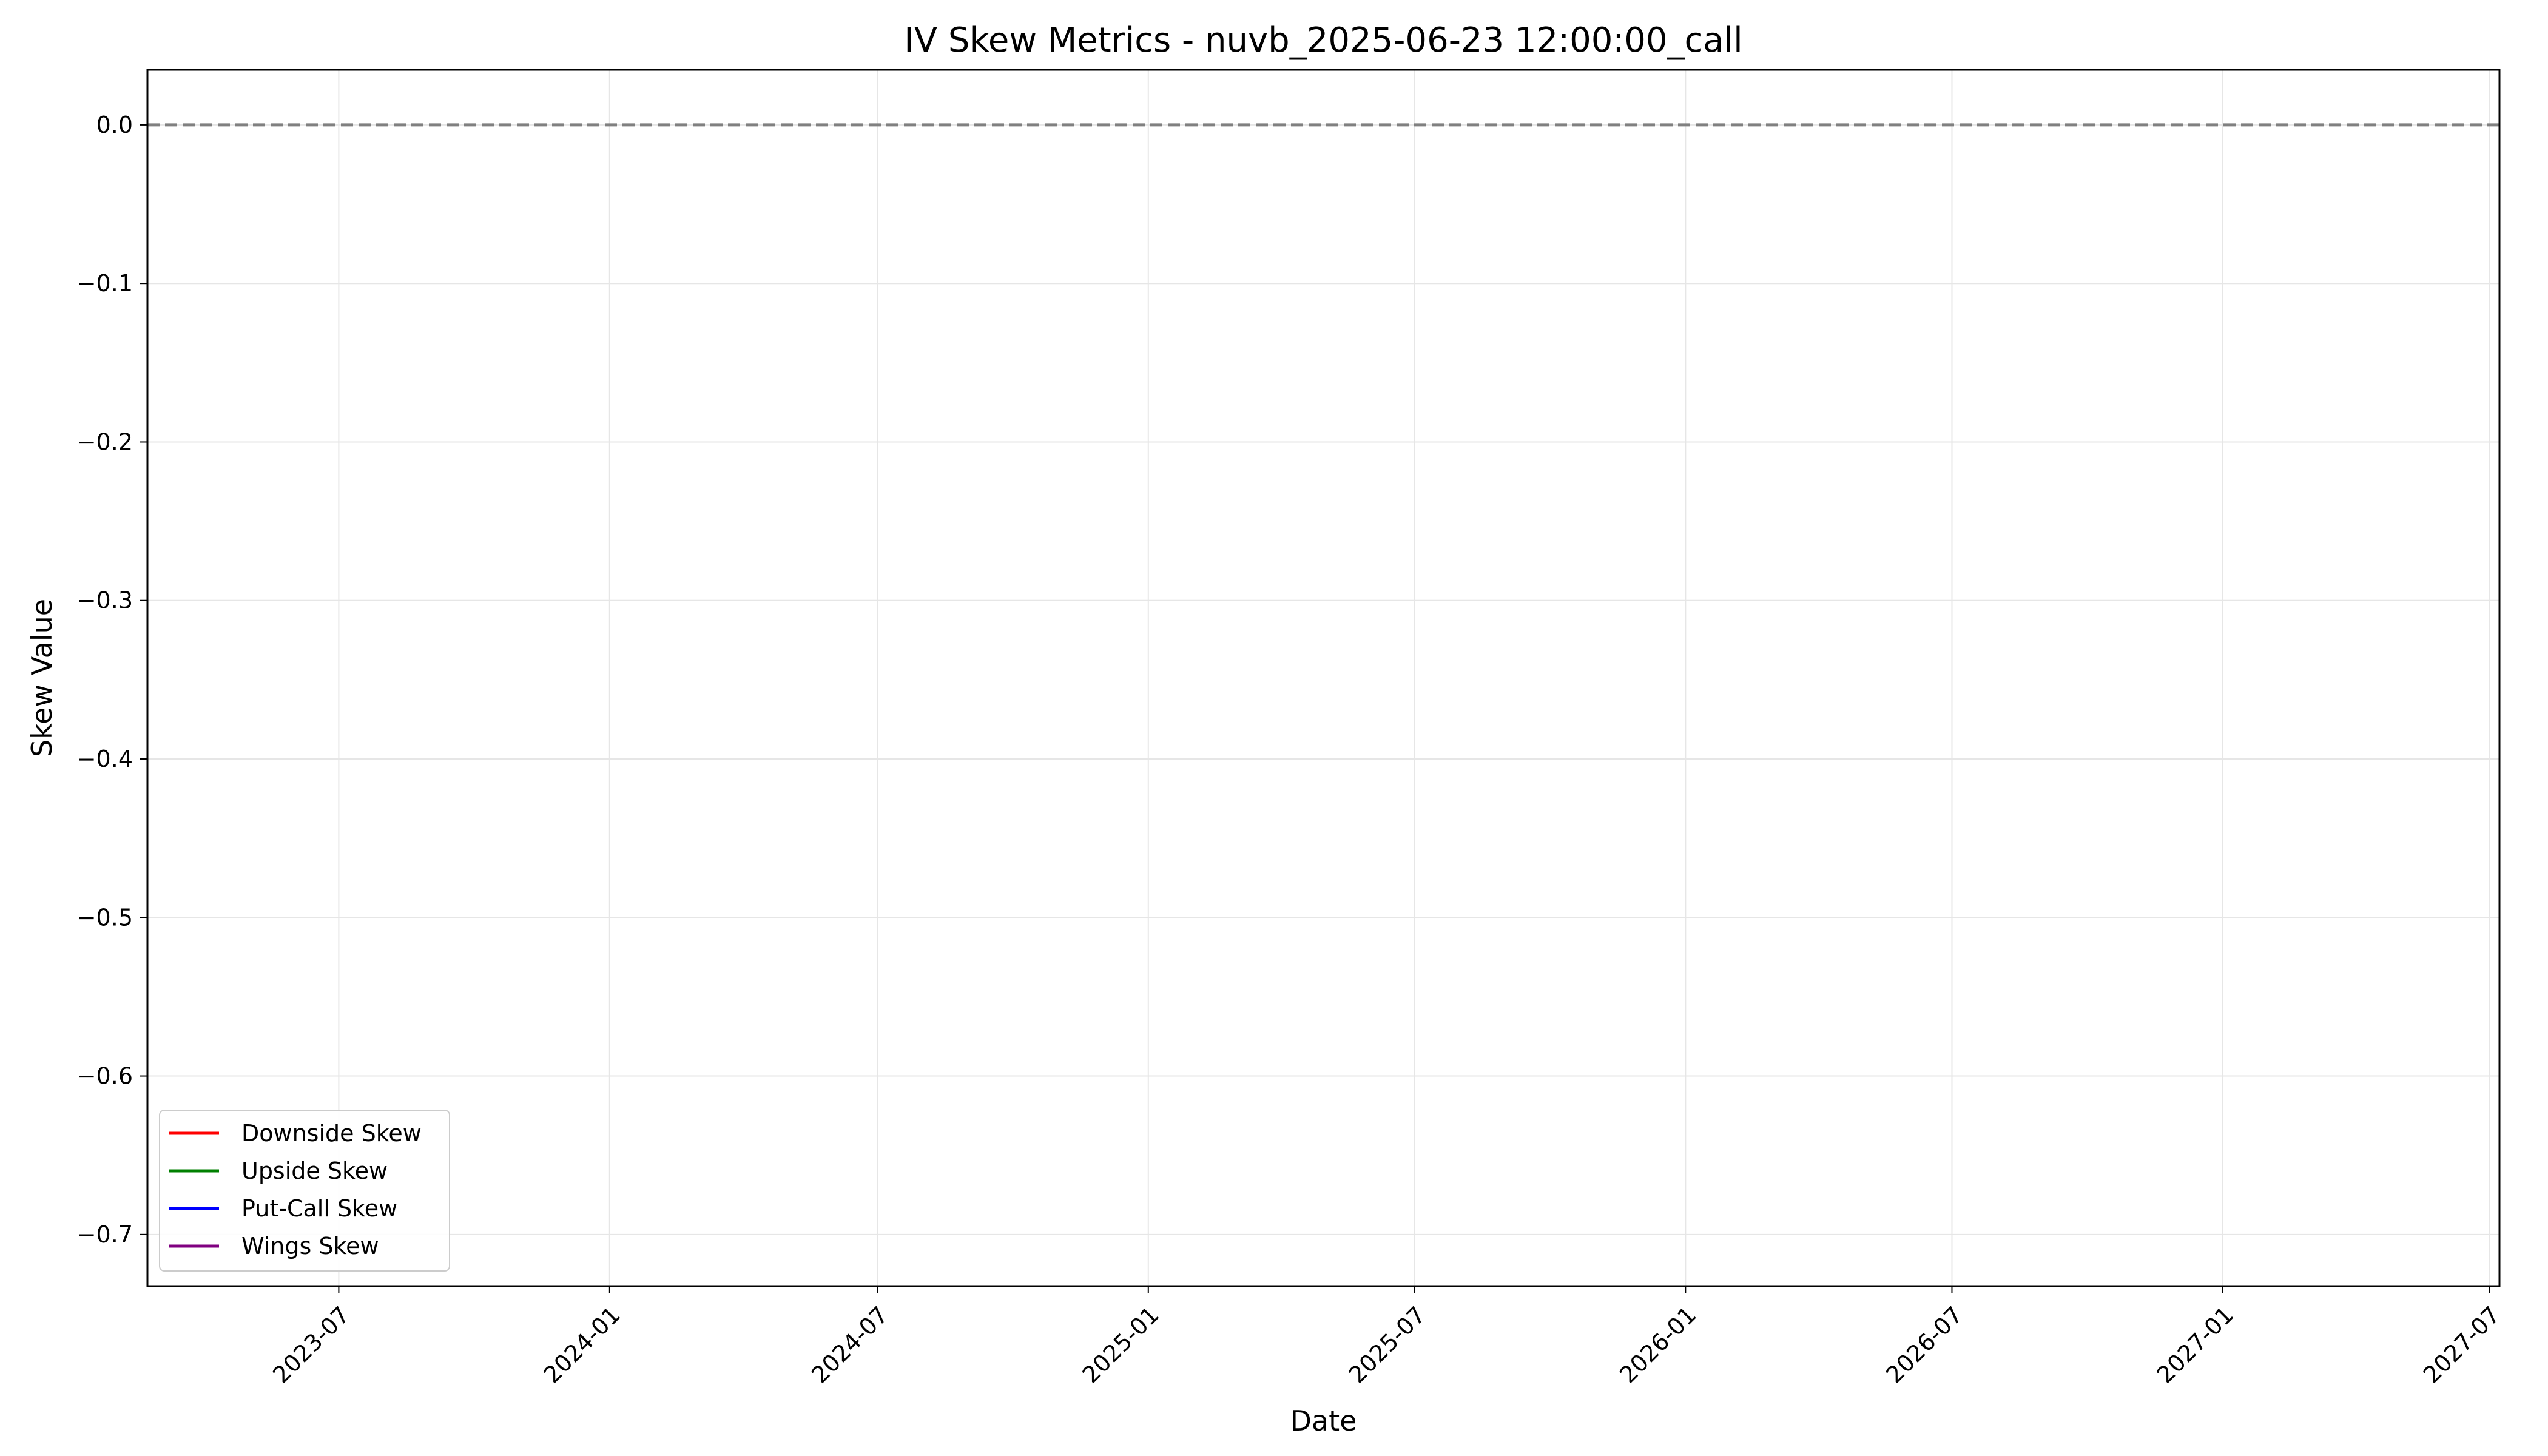 The image size is (2548, 1456). What do you see at coordinates (112, 680) in the screenshot?
I see `y-axis: 0.0 −0.1 −0.2 −0.3 −0.4 −0.5 −0.6 −0.7` at bounding box center [112, 680].